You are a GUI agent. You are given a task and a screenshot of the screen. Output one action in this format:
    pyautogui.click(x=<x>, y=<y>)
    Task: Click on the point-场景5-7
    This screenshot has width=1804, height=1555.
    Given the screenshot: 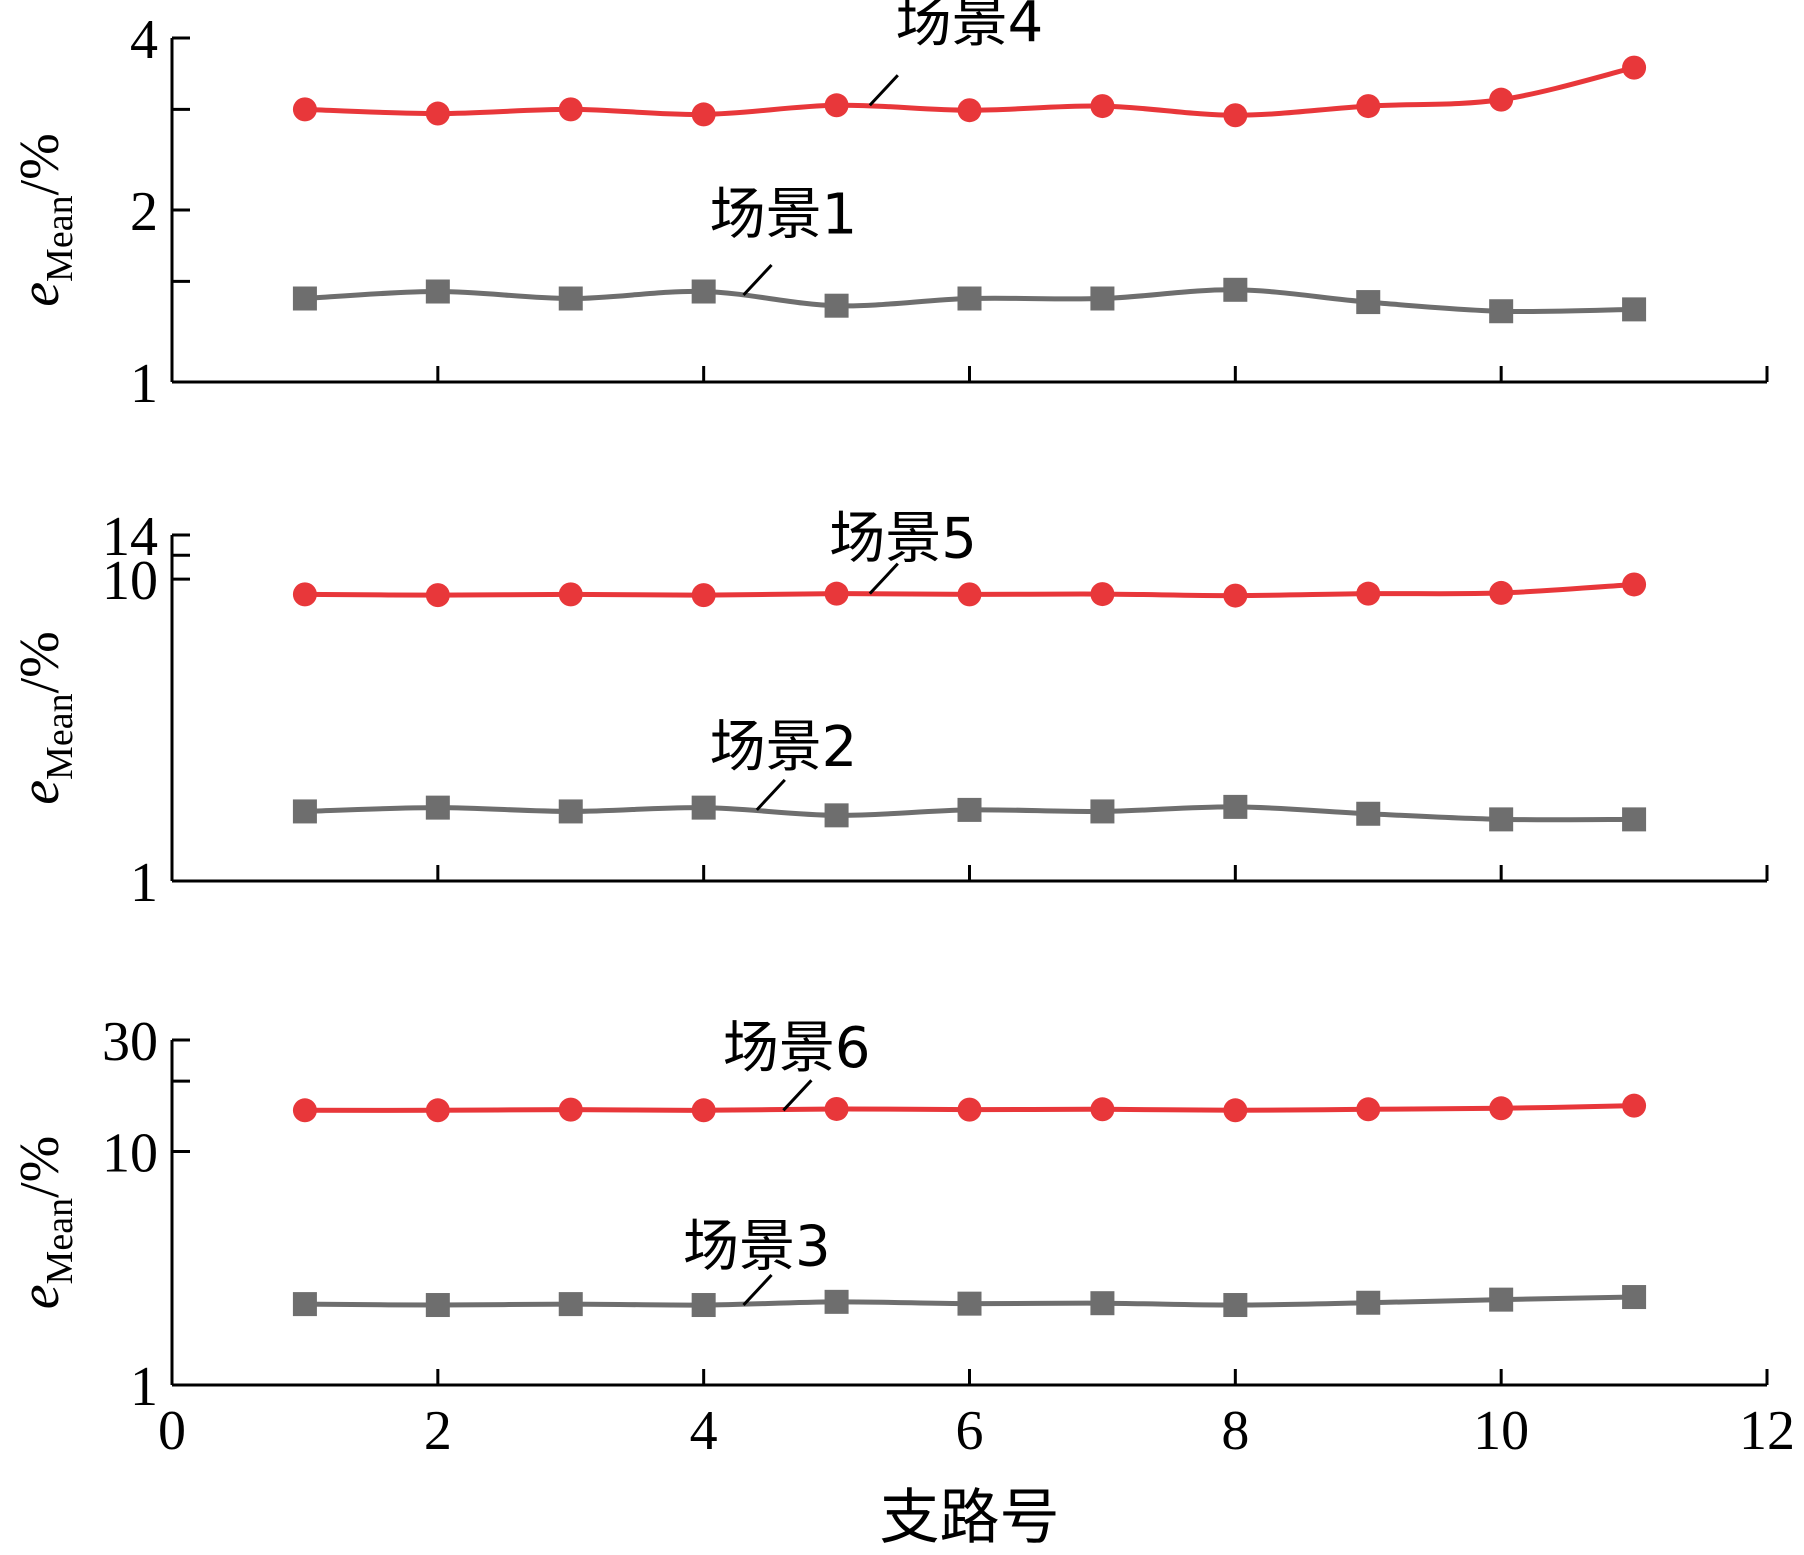 What is the action you would take?
    pyautogui.click(x=1102, y=594)
    